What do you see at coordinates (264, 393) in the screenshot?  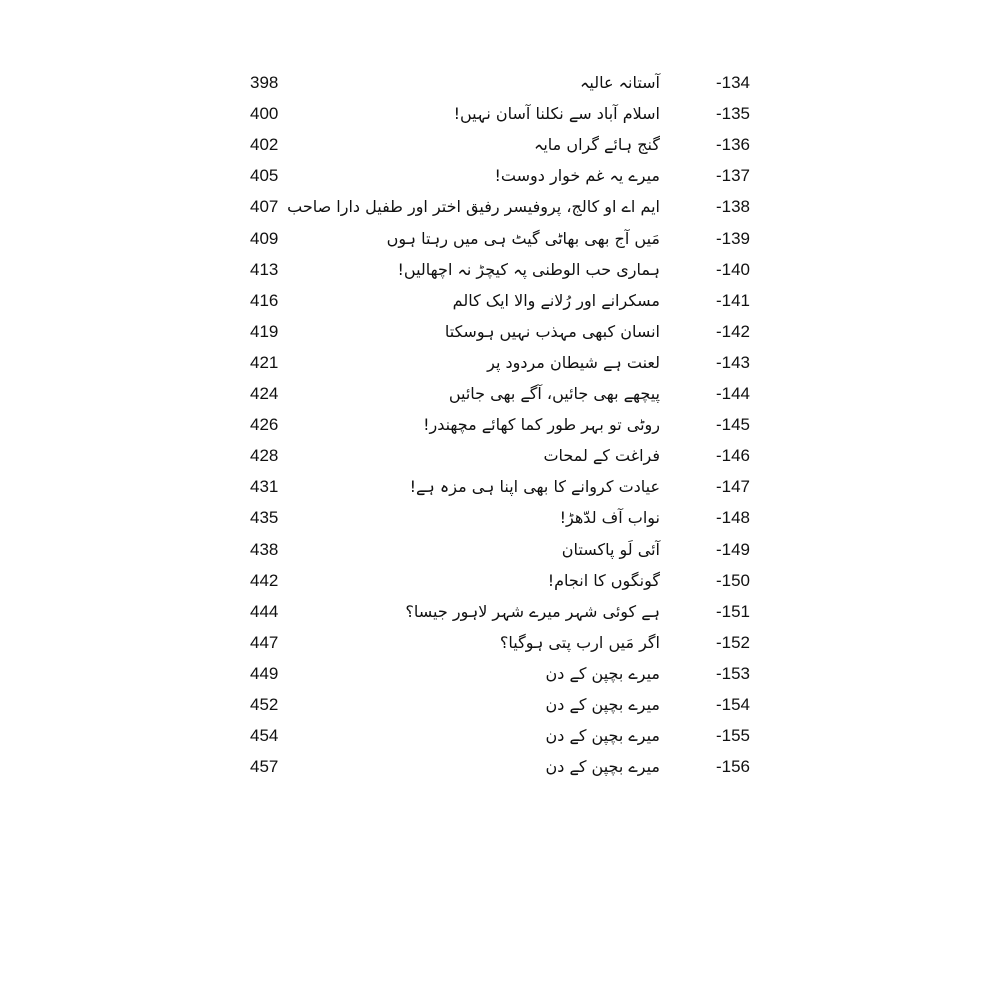 I see `page-number: 424` at bounding box center [264, 393].